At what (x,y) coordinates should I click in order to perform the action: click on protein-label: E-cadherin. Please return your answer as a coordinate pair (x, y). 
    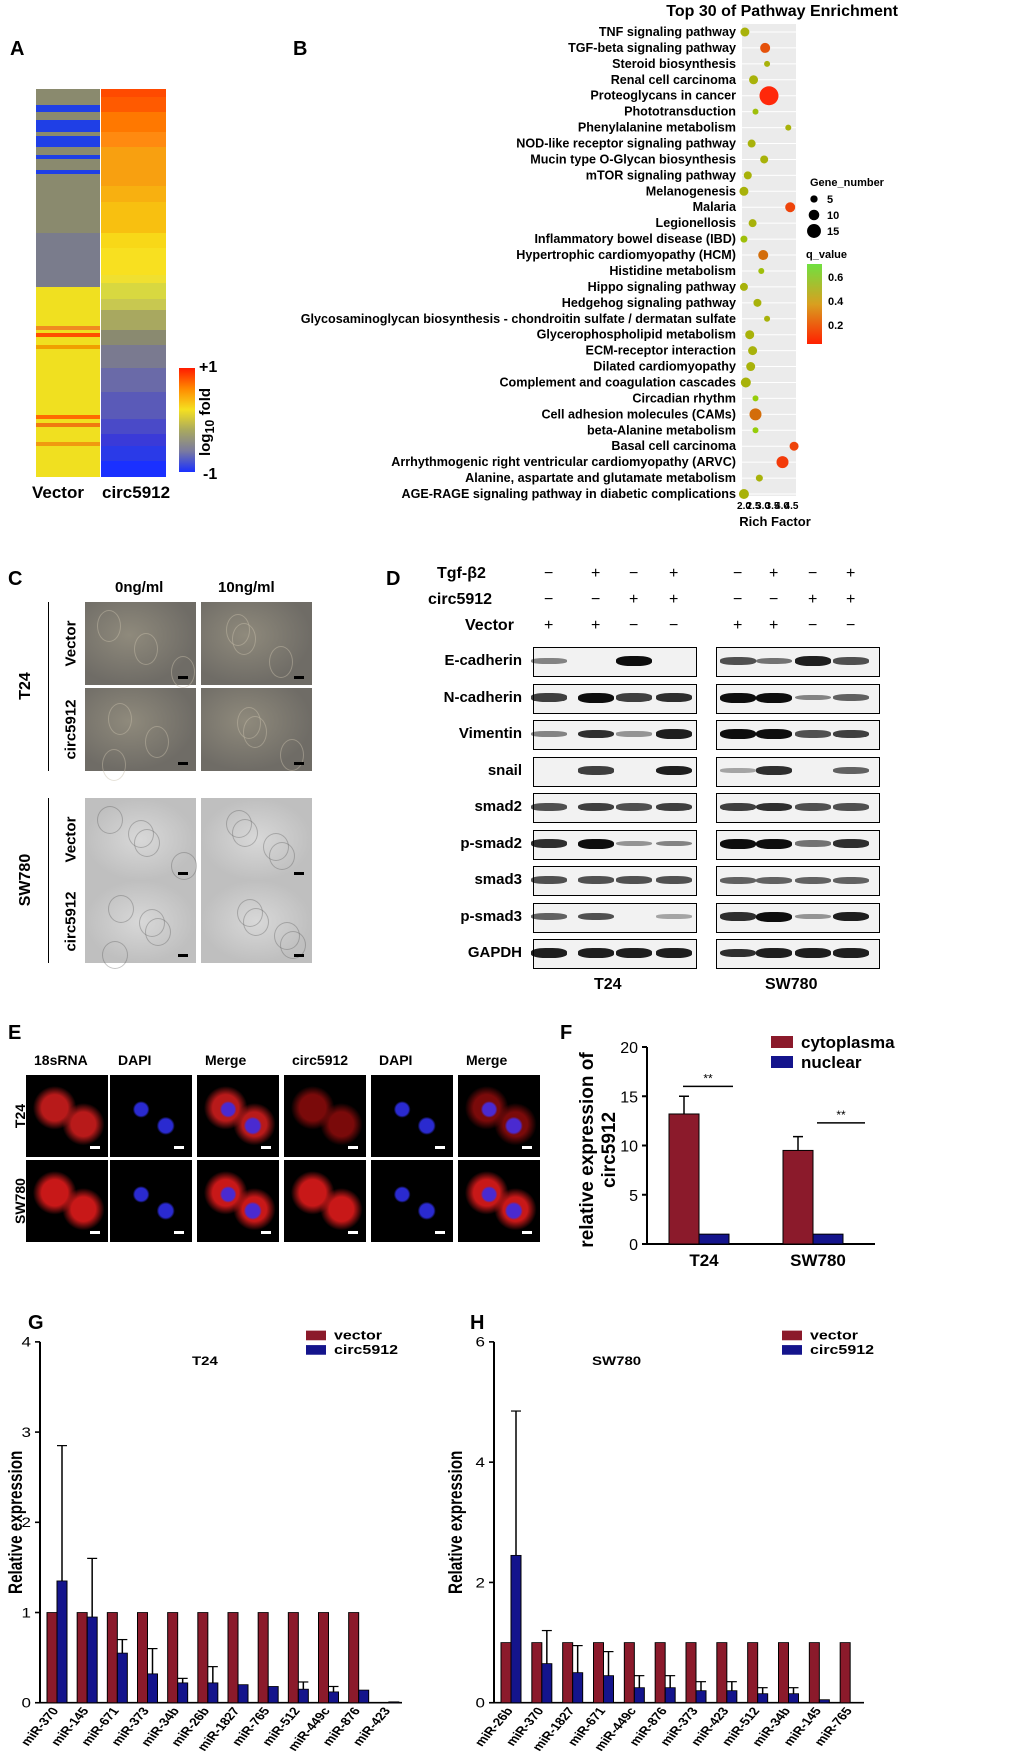
    Looking at the image, I should click on (483, 660).